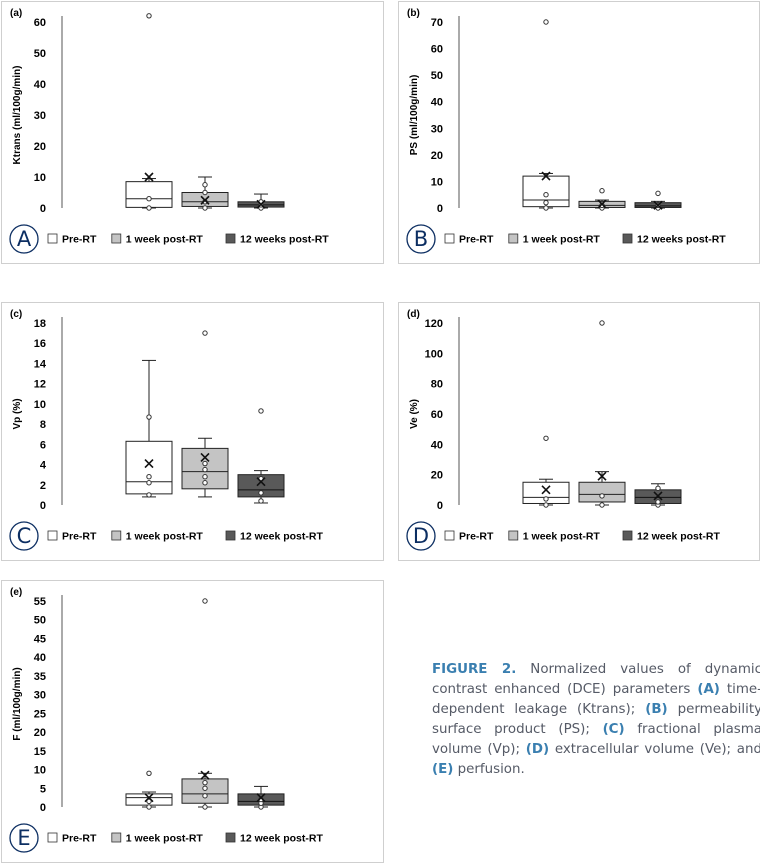 This screenshot has width=760, height=863. I want to click on y-tick-label: 80, so click(437, 385).